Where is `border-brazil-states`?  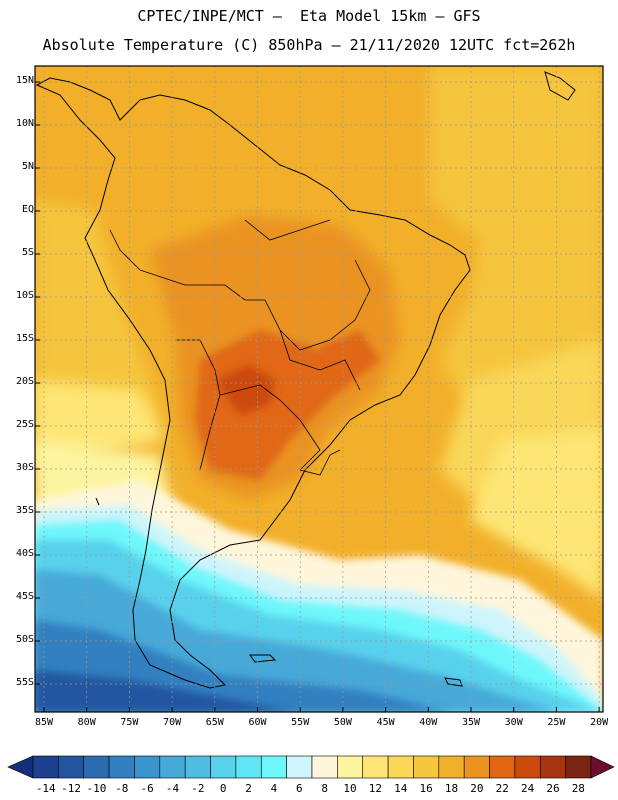 border-brazil-states is located at coordinates (320, 360).